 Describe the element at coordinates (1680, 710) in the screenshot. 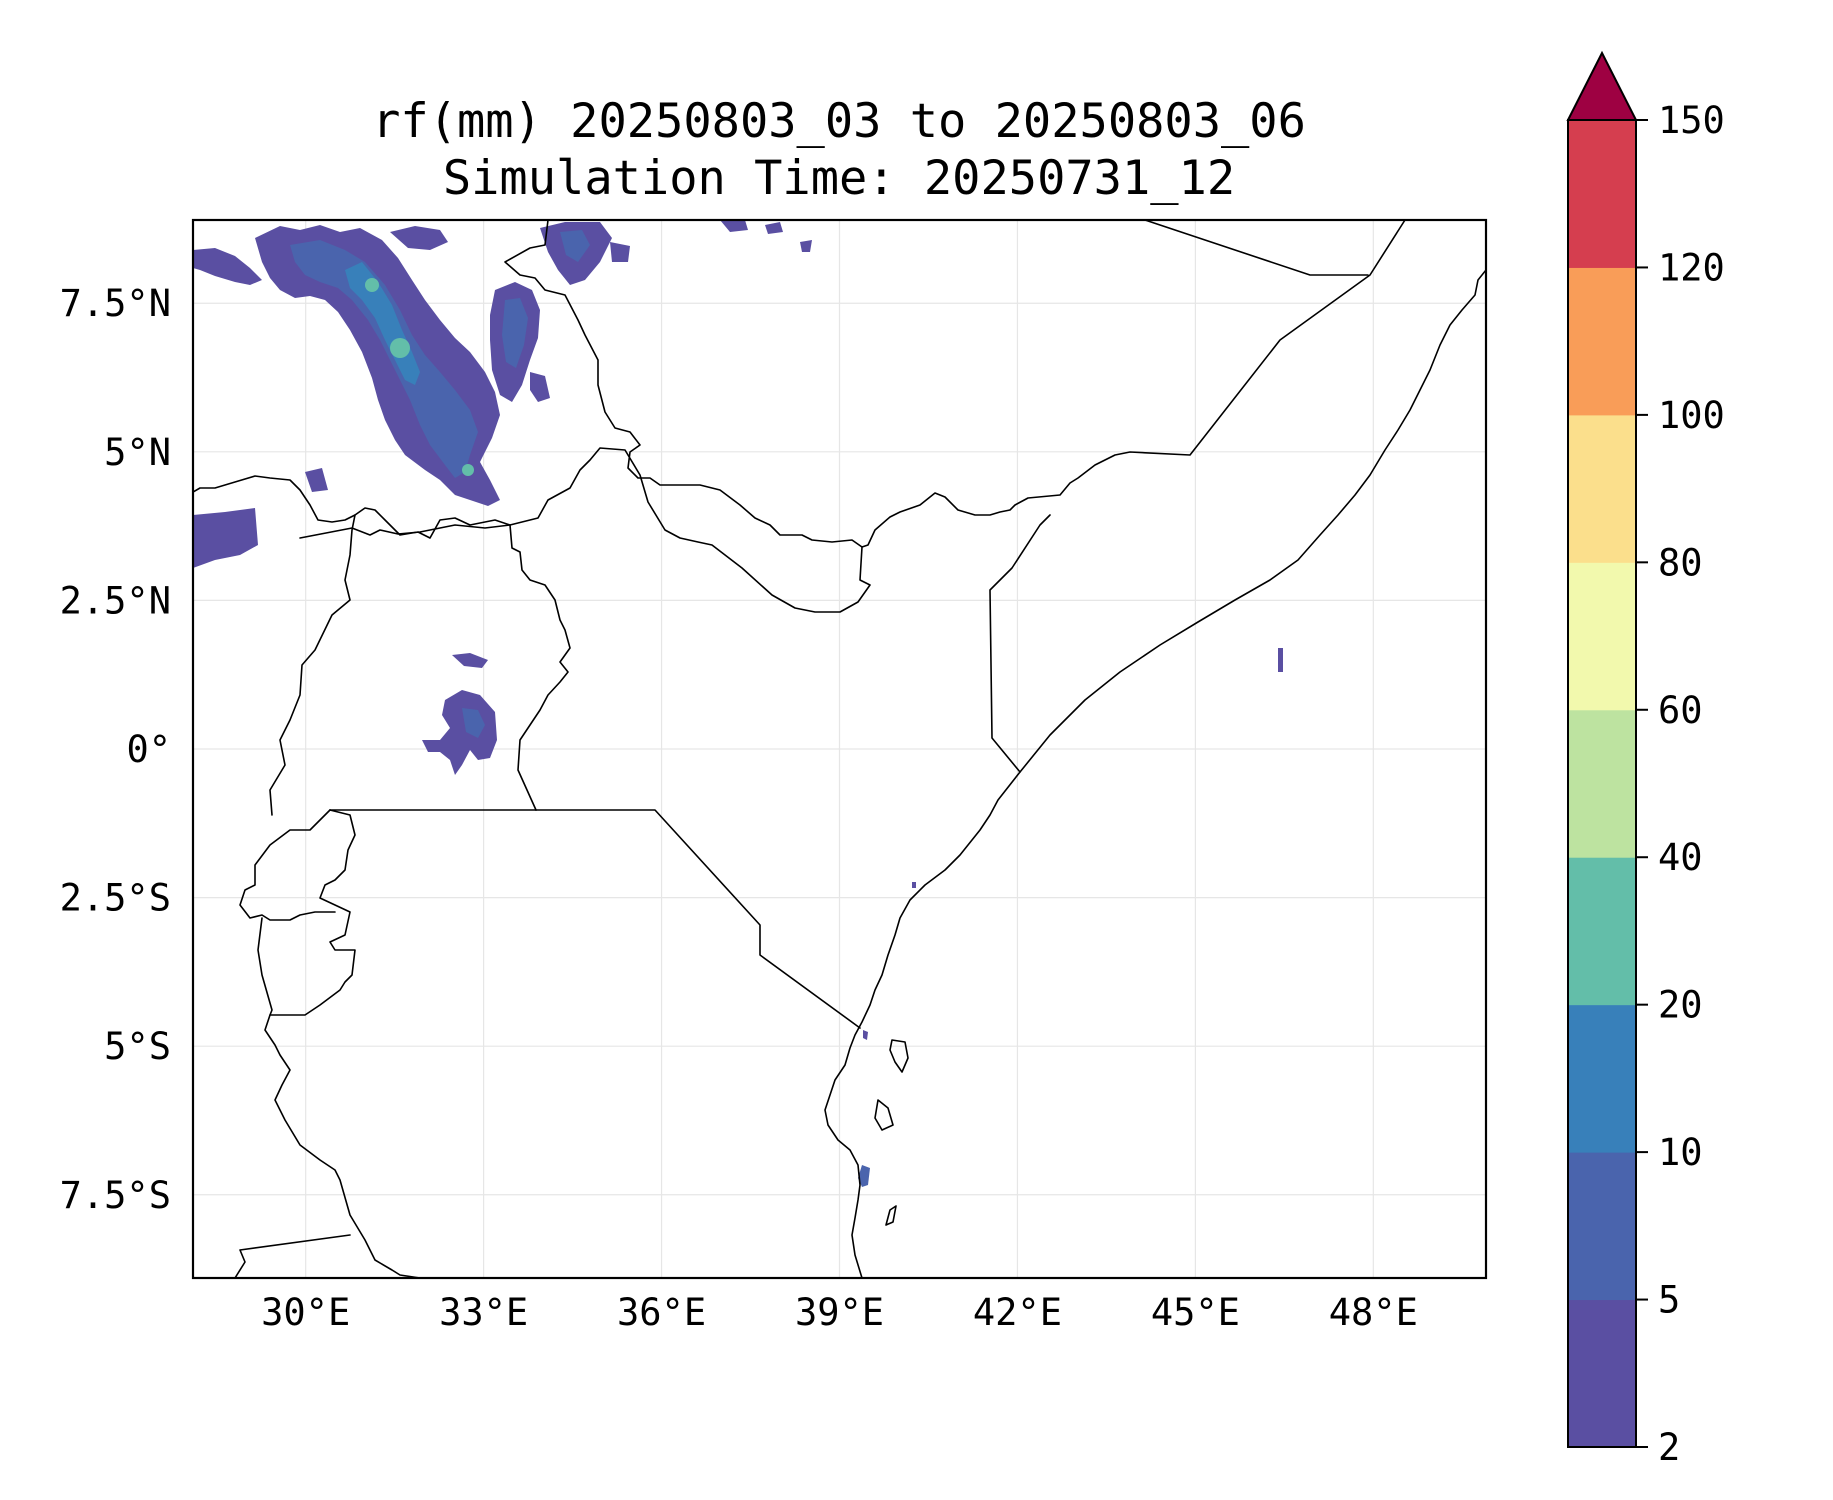

I see `colorbar-tick-label: 60` at that location.